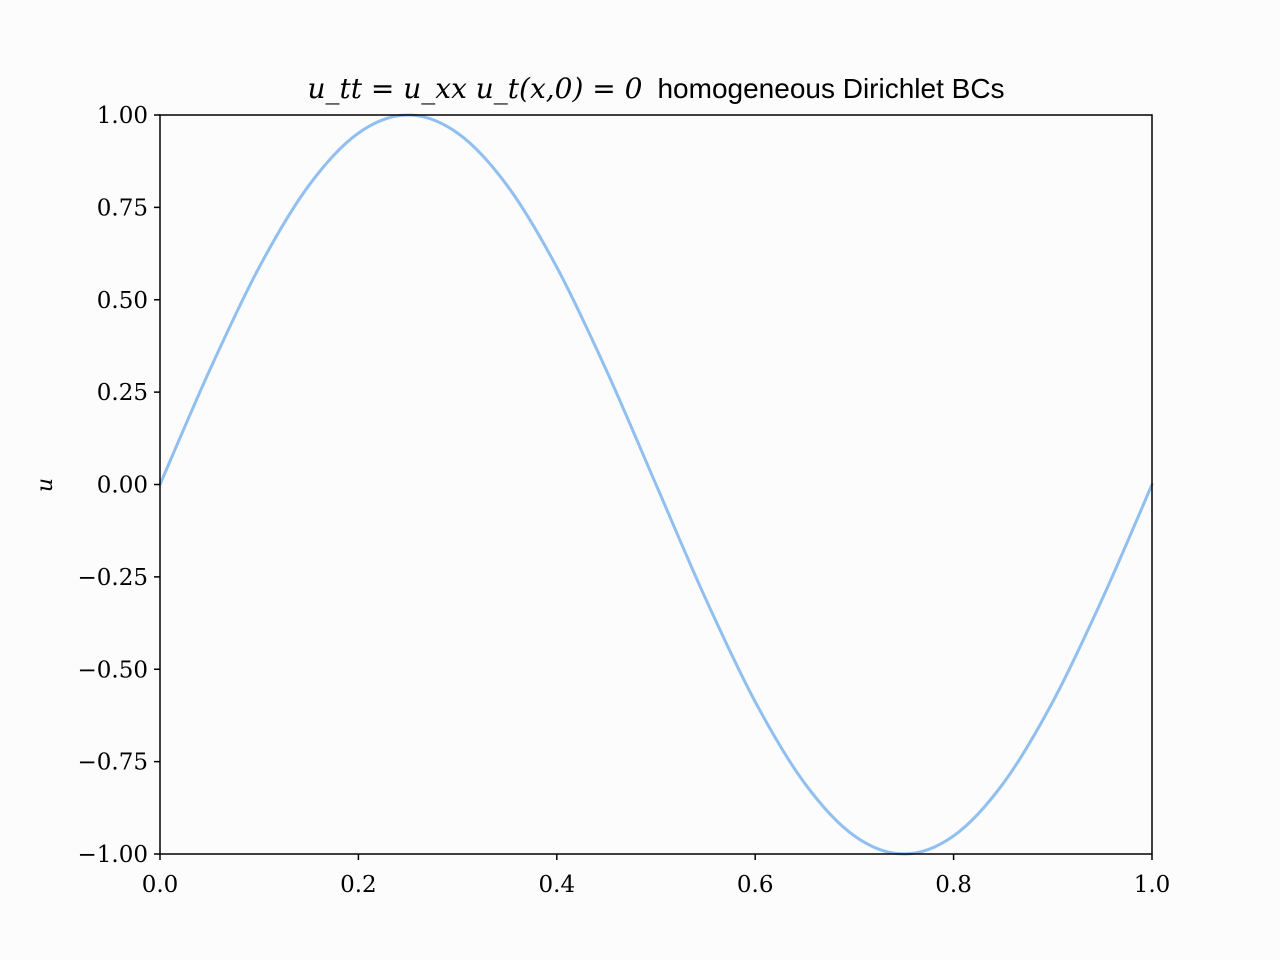  What do you see at coordinates (830, 88) in the screenshot?
I see `chart-title-text: homogeneous Dirichlet BCs` at bounding box center [830, 88].